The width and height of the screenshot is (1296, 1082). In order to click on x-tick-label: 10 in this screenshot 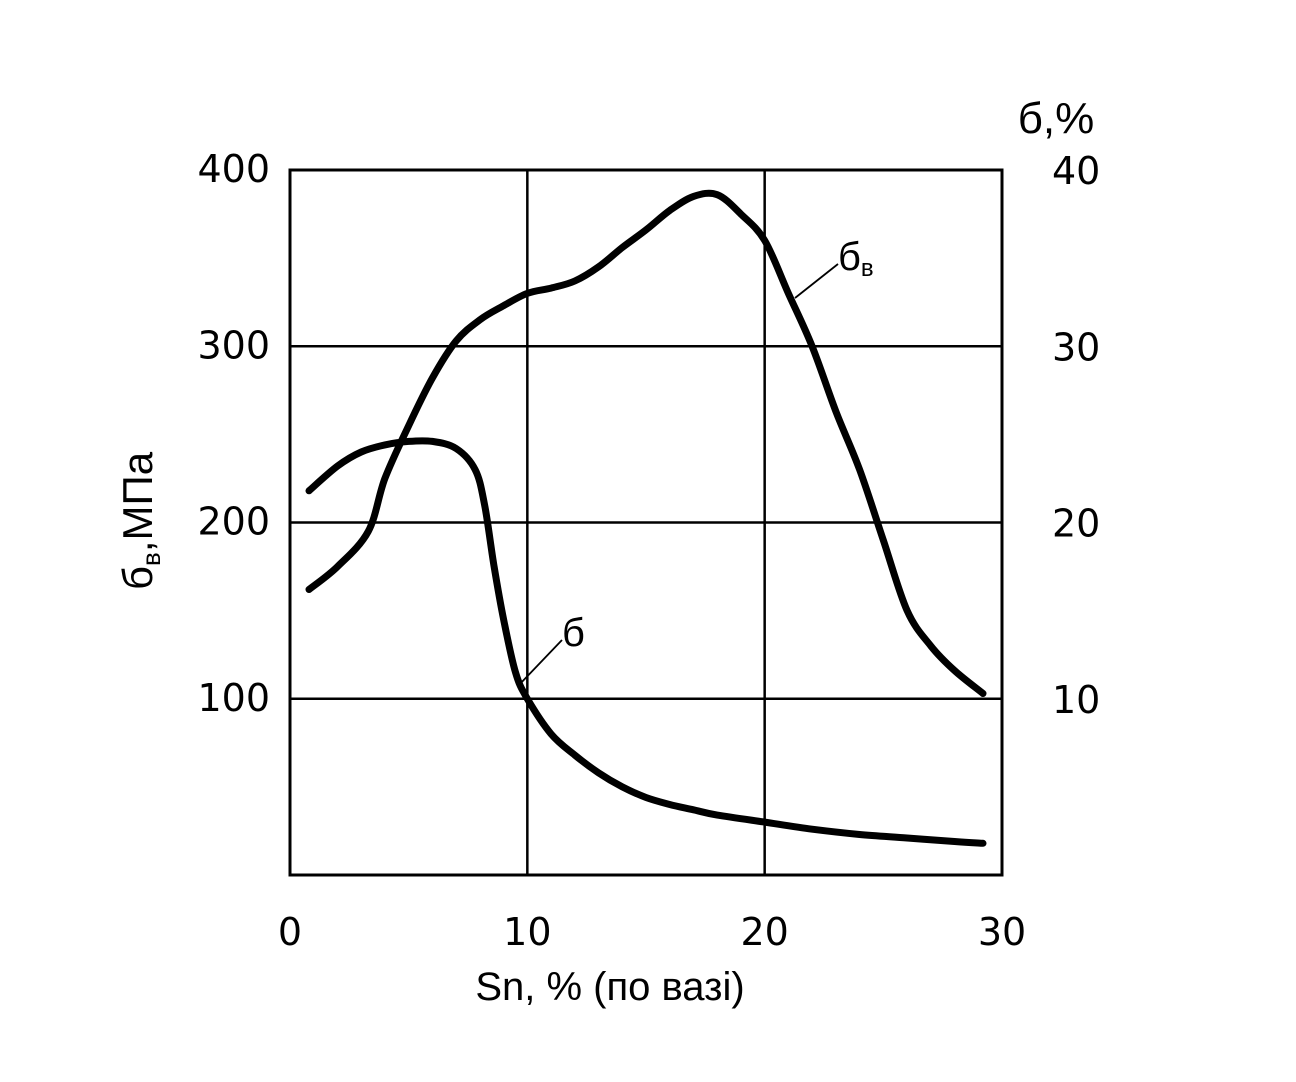, I will do `click(527, 932)`.